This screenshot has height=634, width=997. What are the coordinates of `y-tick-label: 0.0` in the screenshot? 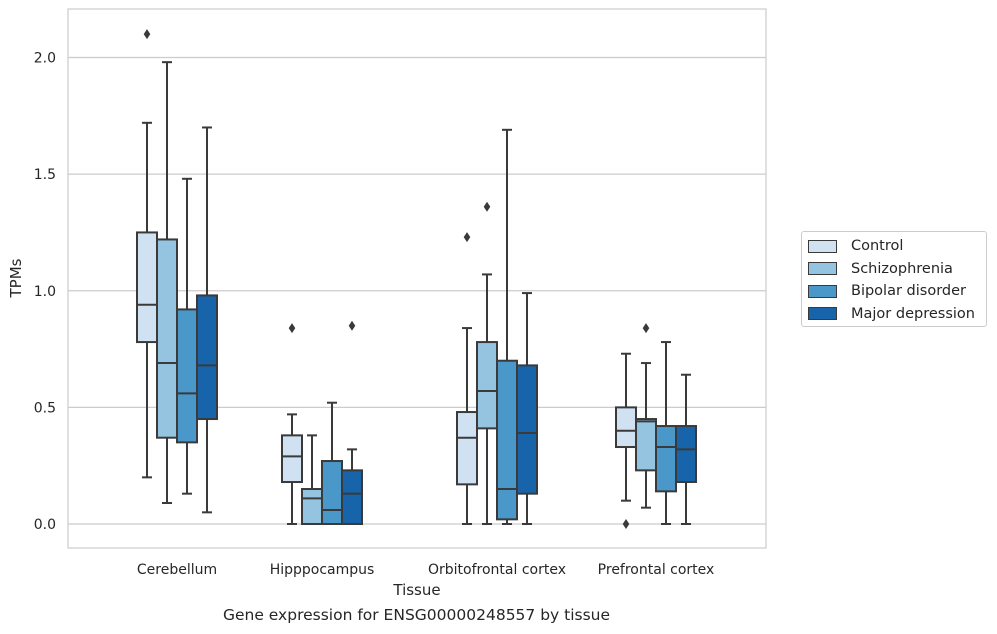 It's located at (45, 525).